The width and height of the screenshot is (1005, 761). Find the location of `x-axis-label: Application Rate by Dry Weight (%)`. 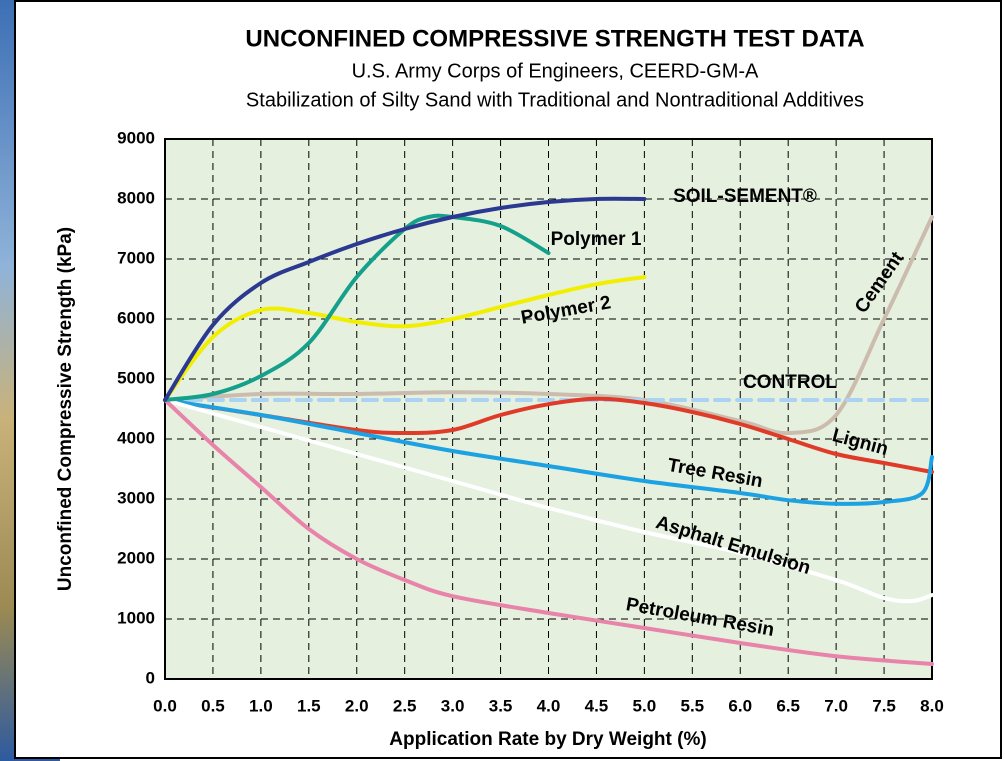

x-axis-label: Application Rate by Dry Weight (%) is located at coordinates (547, 739).